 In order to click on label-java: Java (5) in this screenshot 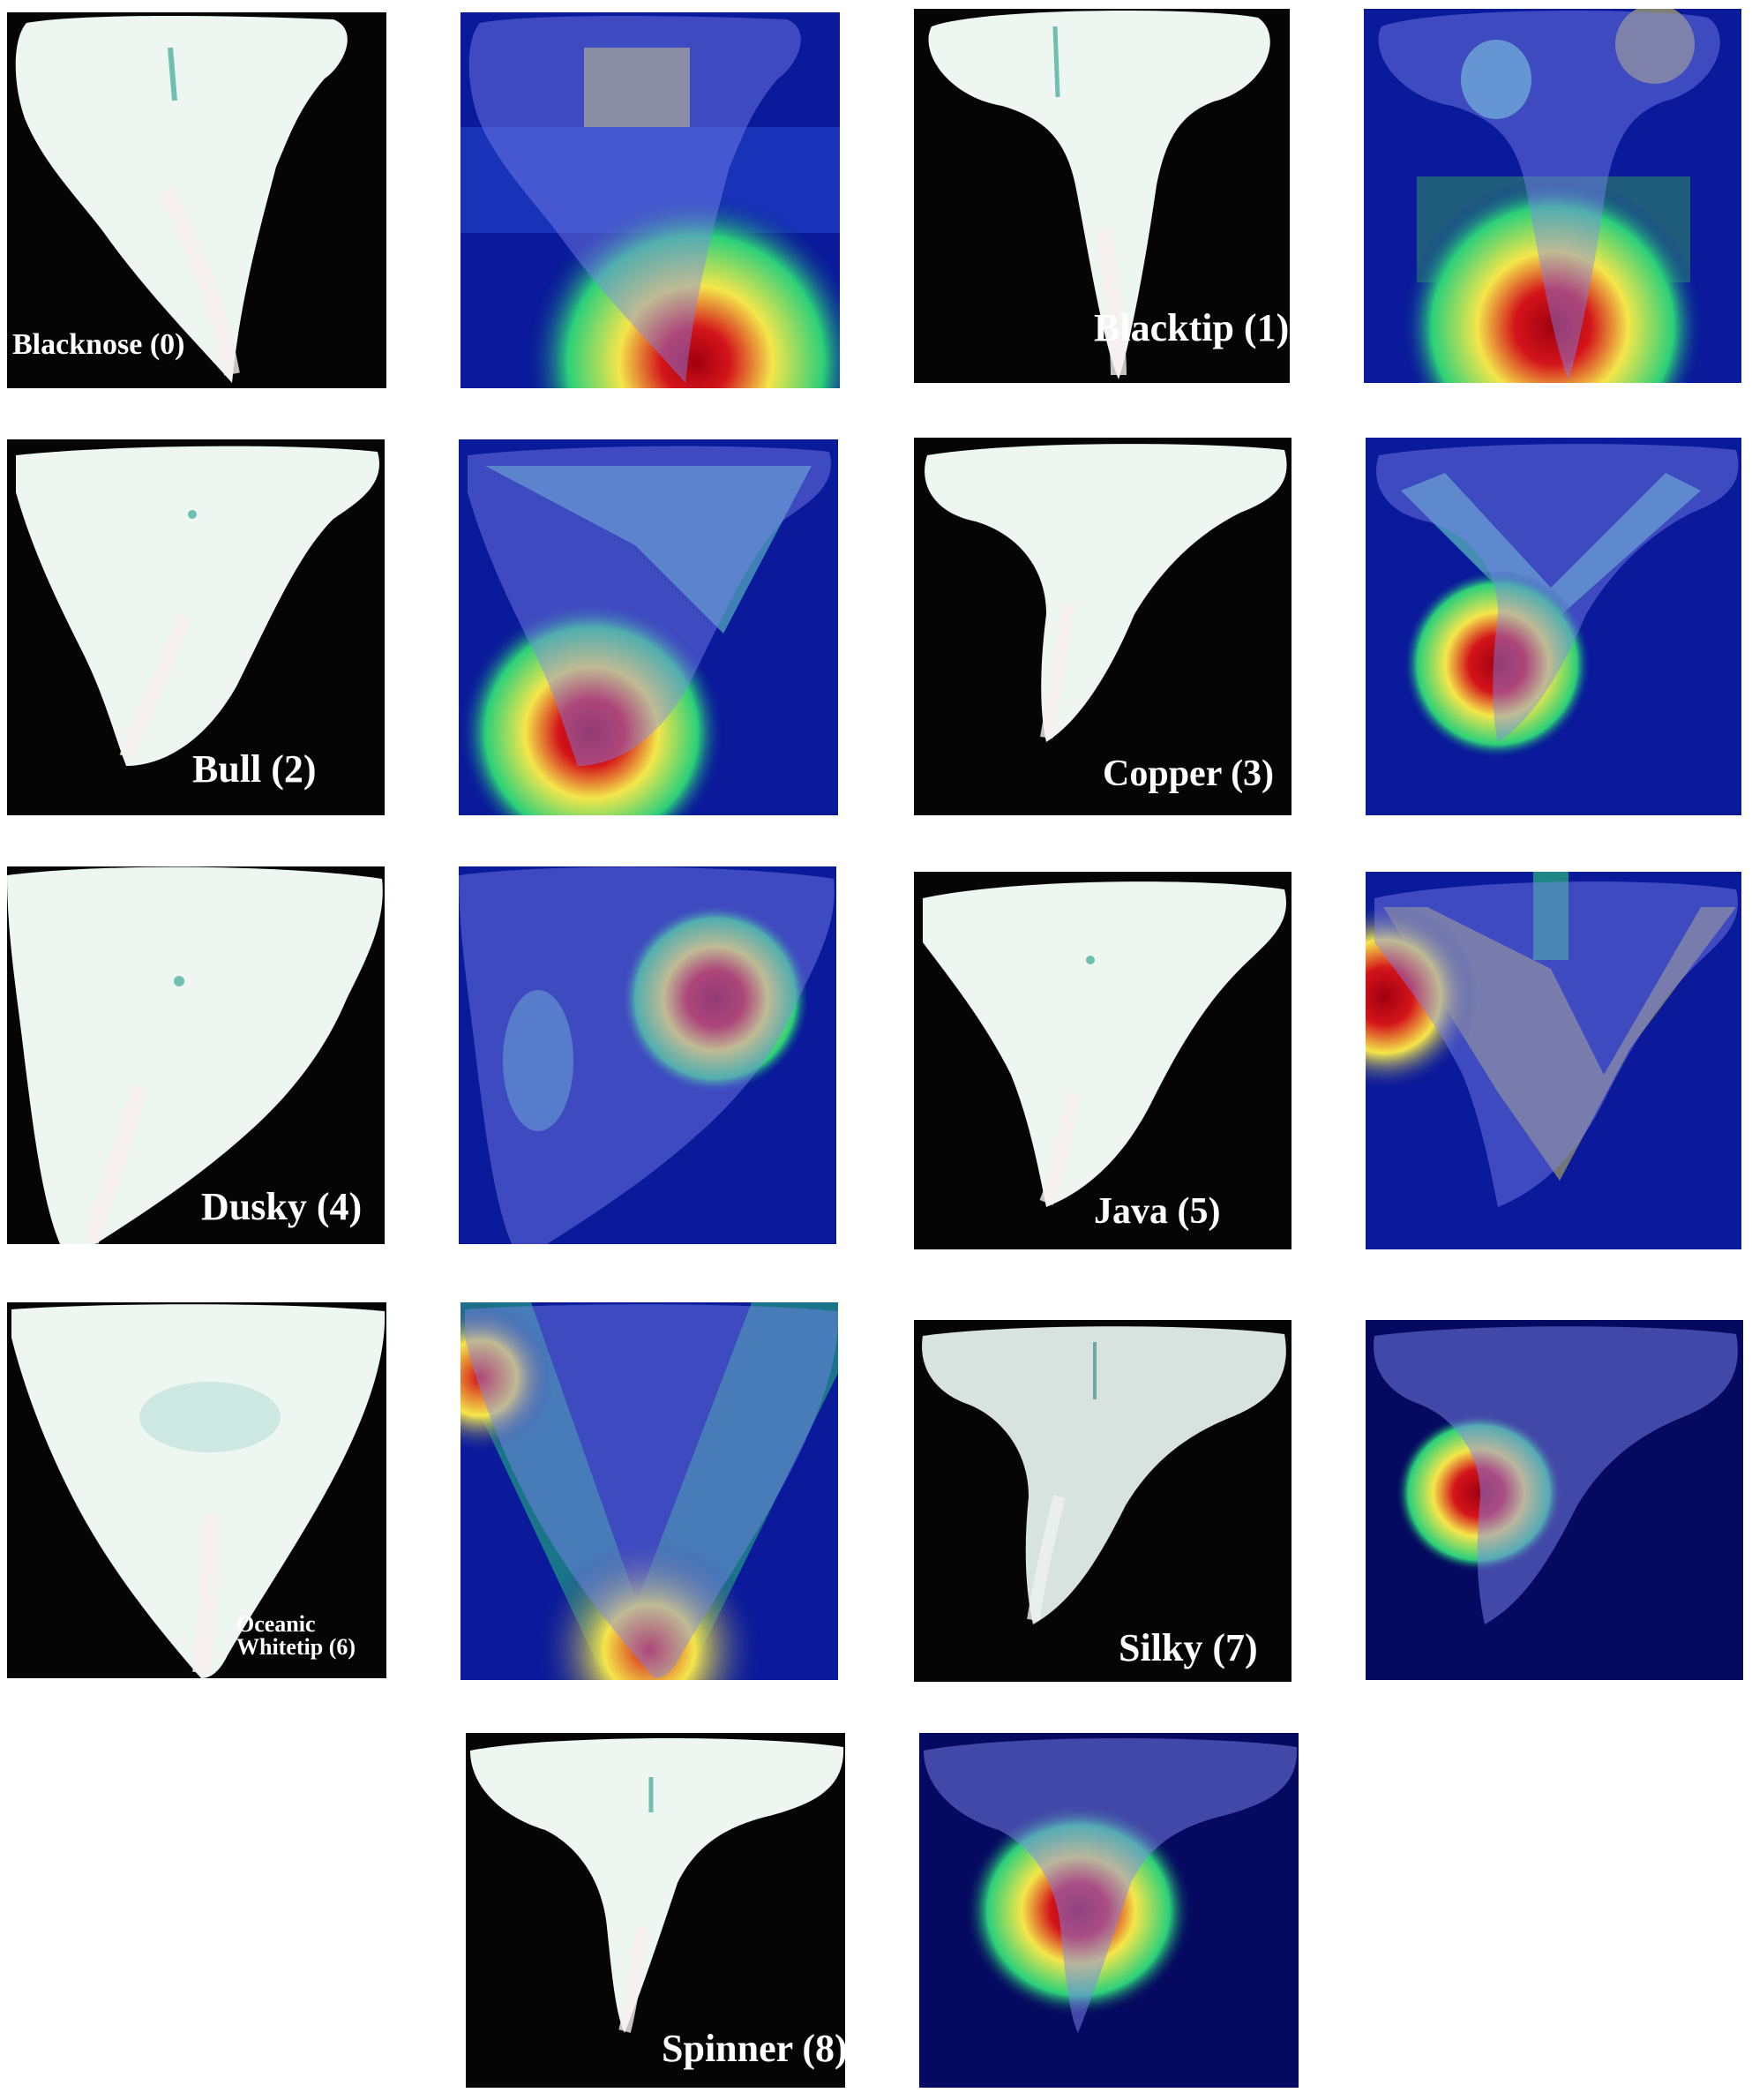, I will do `click(1157, 1211)`.